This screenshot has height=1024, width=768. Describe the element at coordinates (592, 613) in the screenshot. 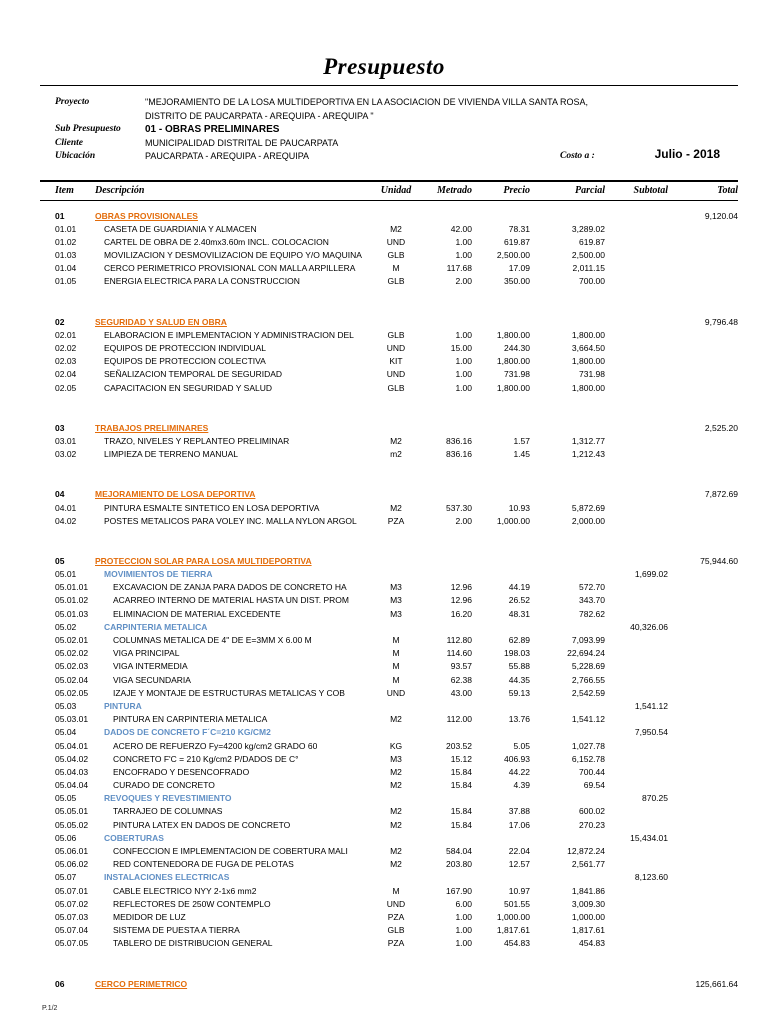

I see `cell-parcial: 782.62` at that location.